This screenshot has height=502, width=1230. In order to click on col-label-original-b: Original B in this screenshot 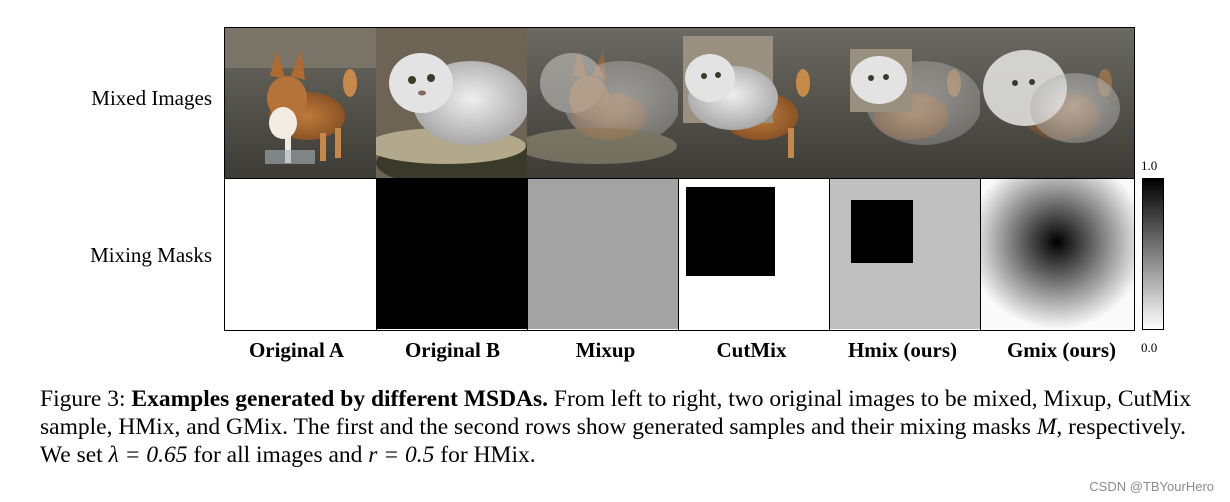, I will do `click(452, 350)`.